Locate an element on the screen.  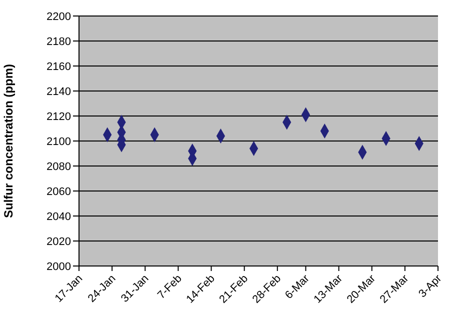
y-tick-label: 2140 is located at coordinates (58, 92).